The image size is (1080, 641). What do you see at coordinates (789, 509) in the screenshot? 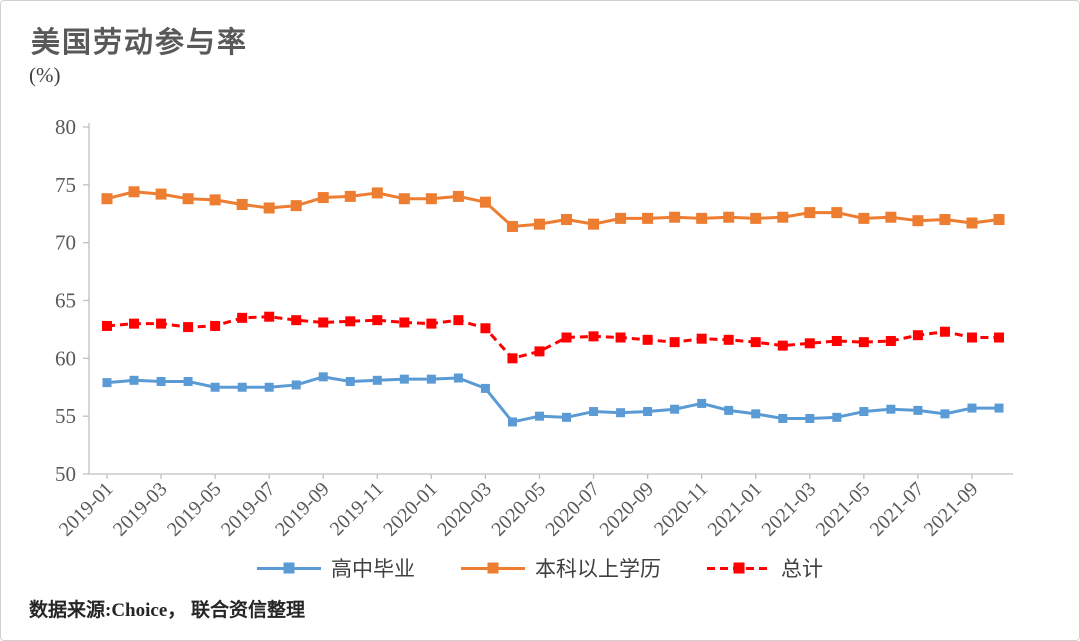
I see `svg-text: 2021-03` at bounding box center [789, 509].